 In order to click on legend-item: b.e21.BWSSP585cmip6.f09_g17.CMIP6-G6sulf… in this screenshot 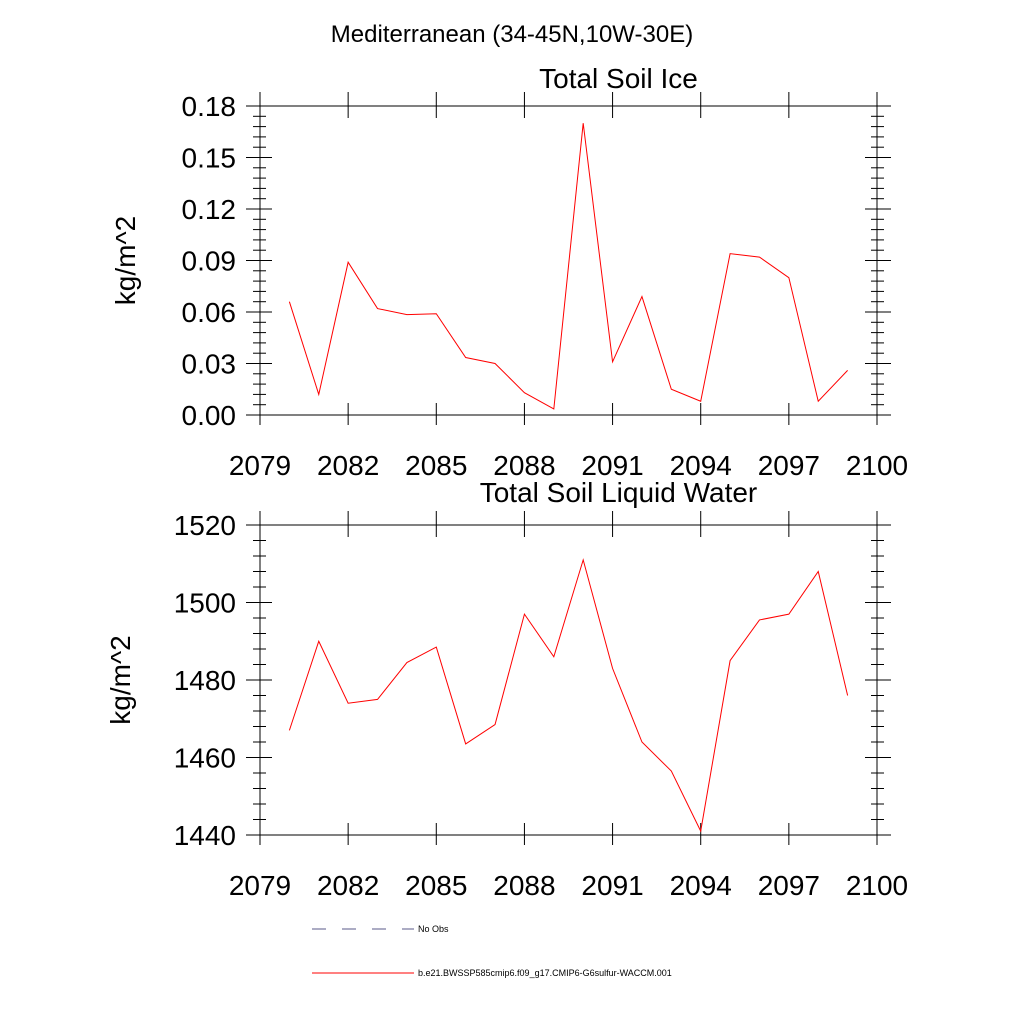, I will do `click(492, 973)`.